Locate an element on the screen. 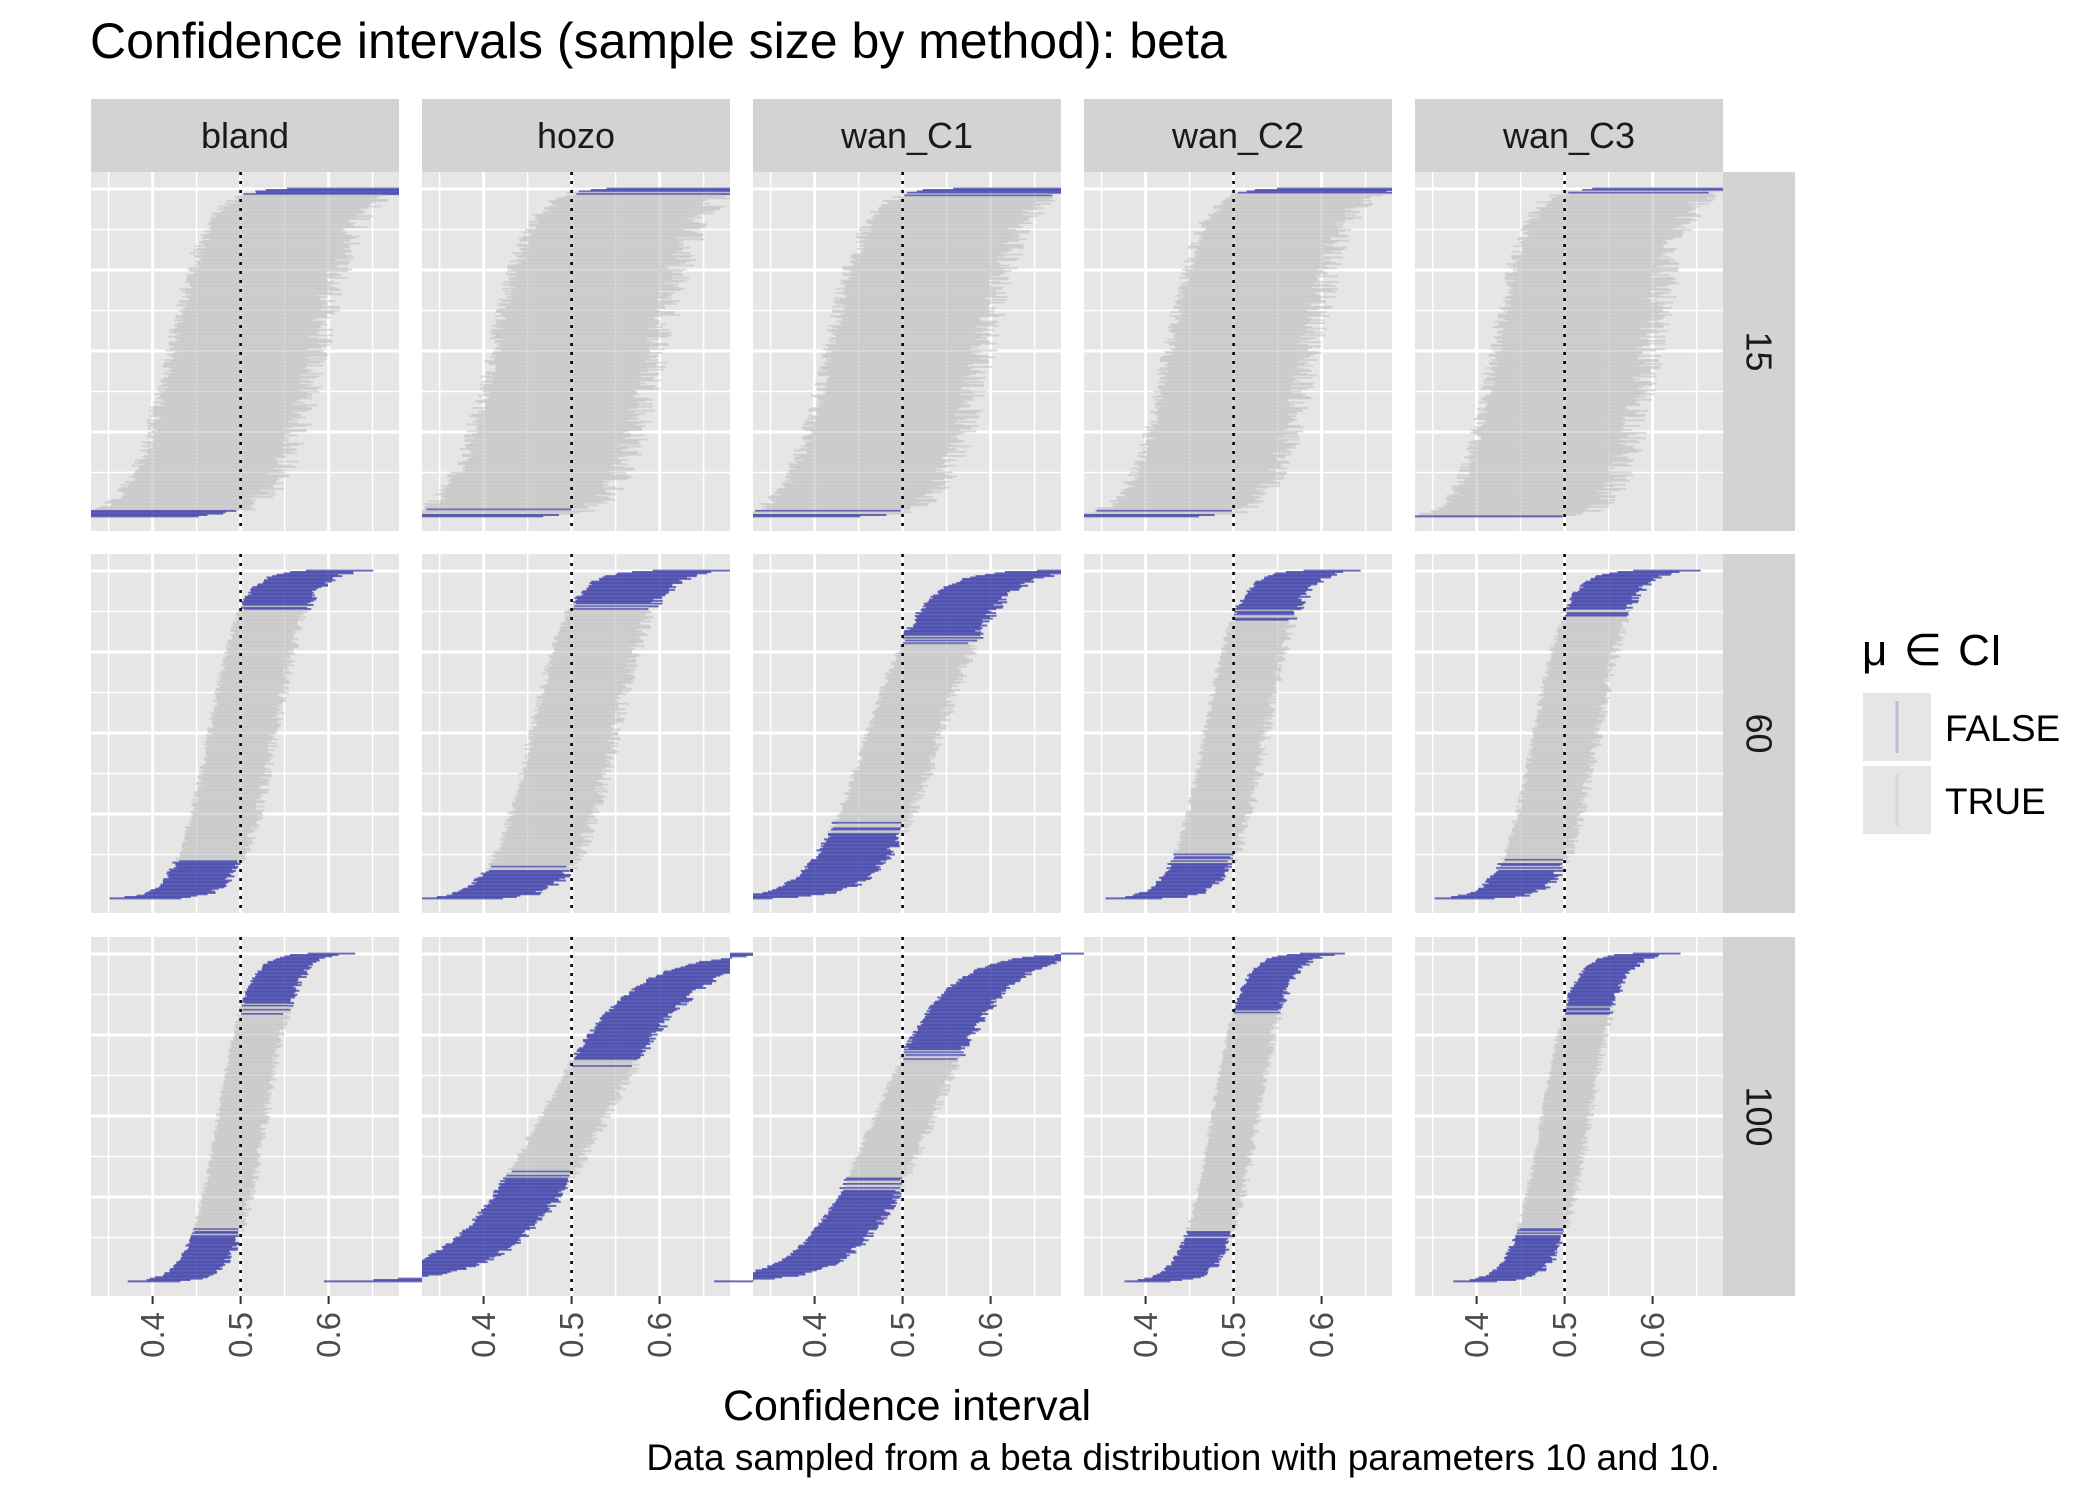 The width and height of the screenshot is (2099, 1499). legend-title-ci: CI is located at coordinates (1980, 650).